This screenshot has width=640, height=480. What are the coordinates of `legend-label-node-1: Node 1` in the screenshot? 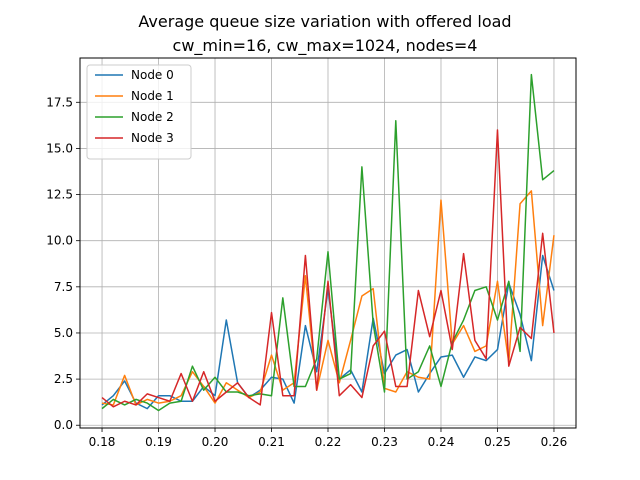 It's located at (152, 96).